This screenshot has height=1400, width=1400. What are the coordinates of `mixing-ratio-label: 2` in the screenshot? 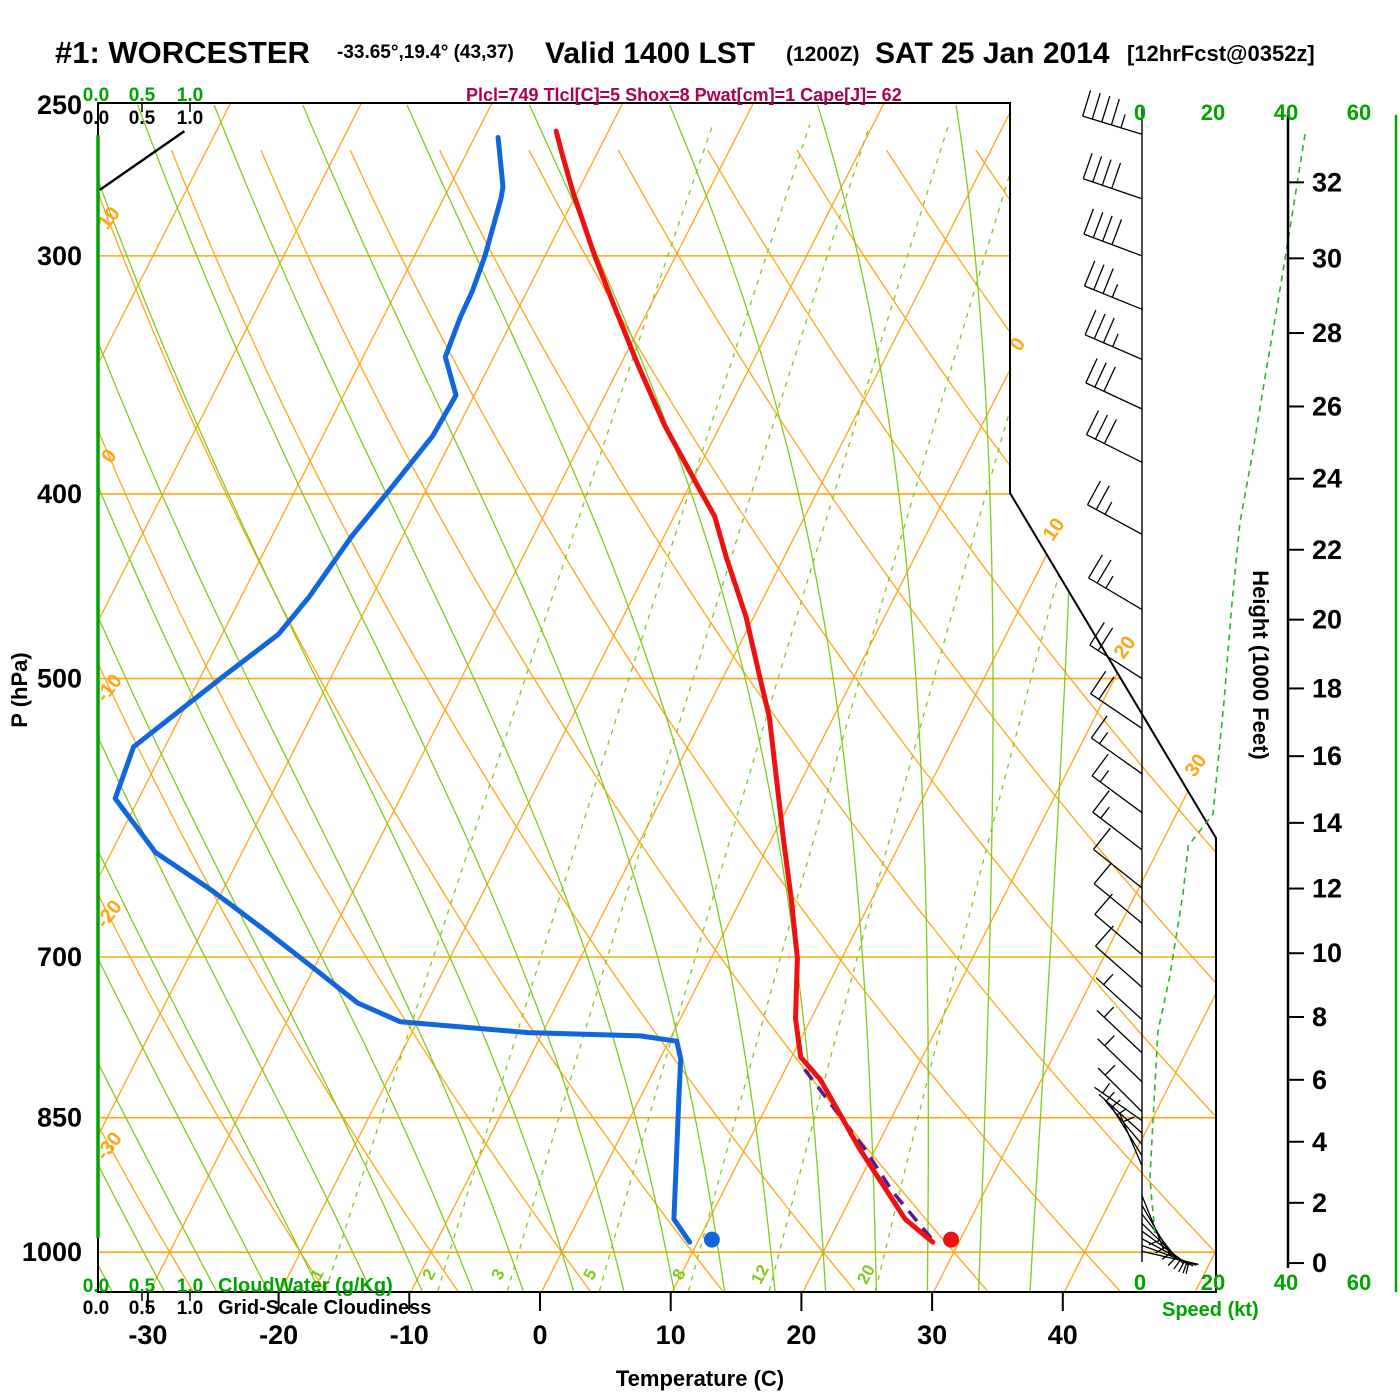 It's located at (429, 1274).